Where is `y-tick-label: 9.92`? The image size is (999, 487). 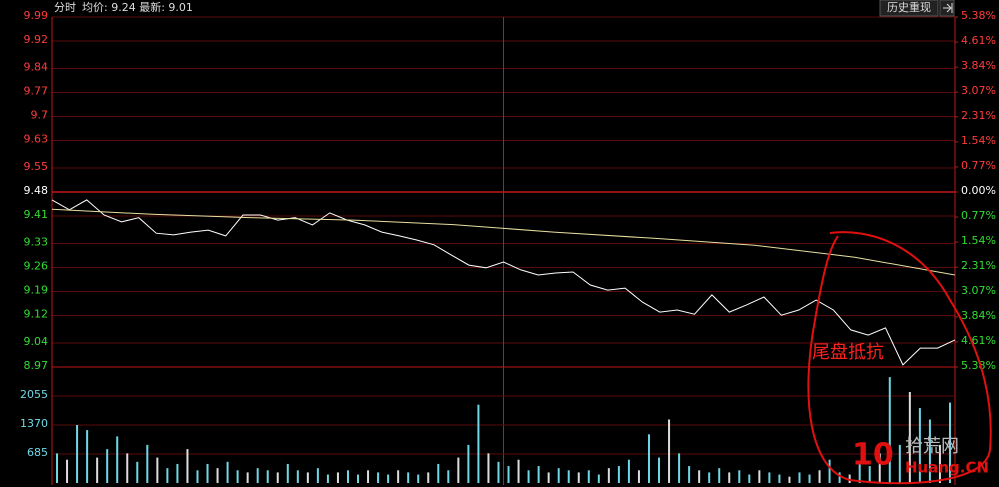 y-tick-label: 9.92 is located at coordinates (36, 39).